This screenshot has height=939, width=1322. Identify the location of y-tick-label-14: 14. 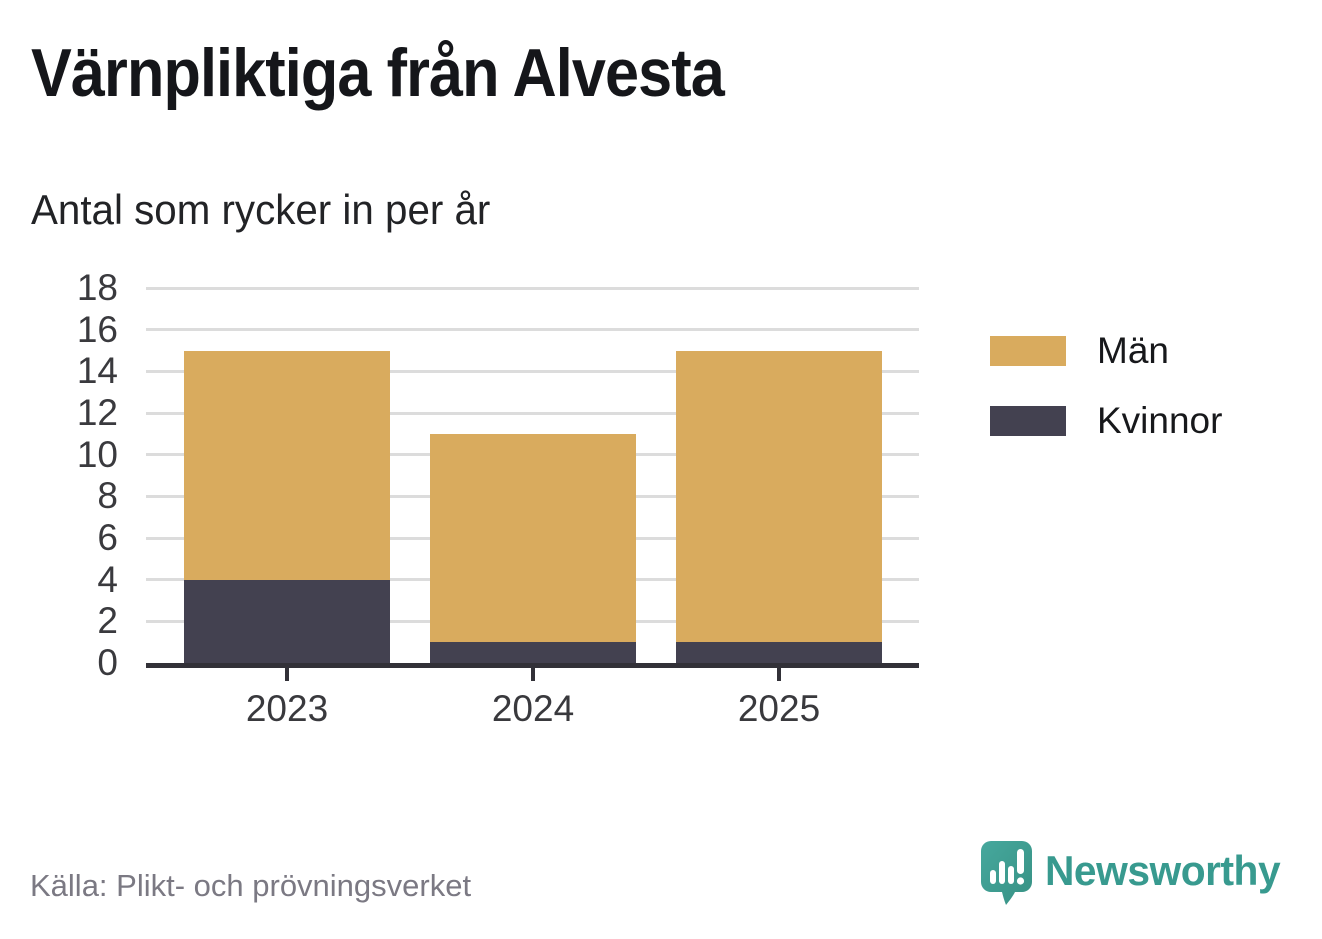
(97, 371).